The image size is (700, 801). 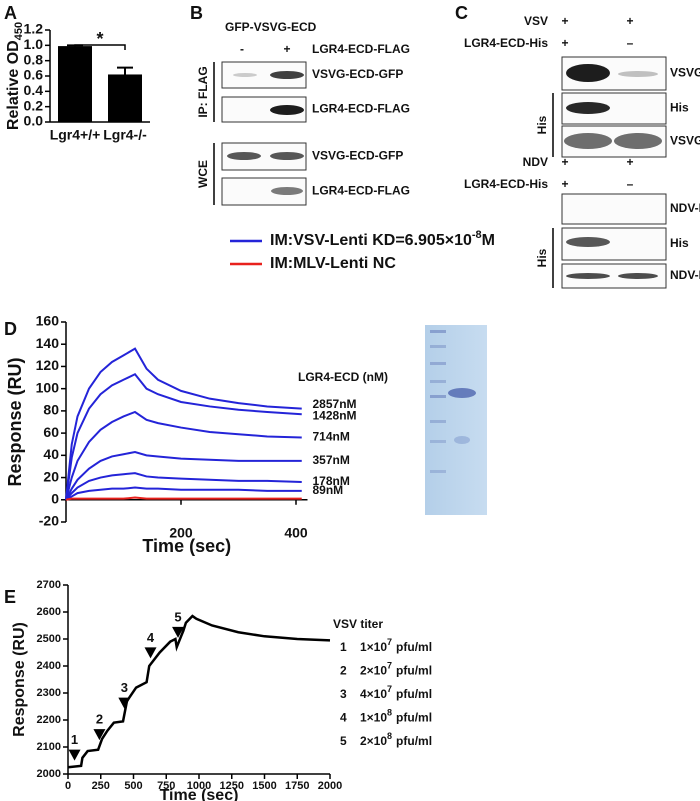 I want to click on injection-label: 2, so click(x=99, y=719).